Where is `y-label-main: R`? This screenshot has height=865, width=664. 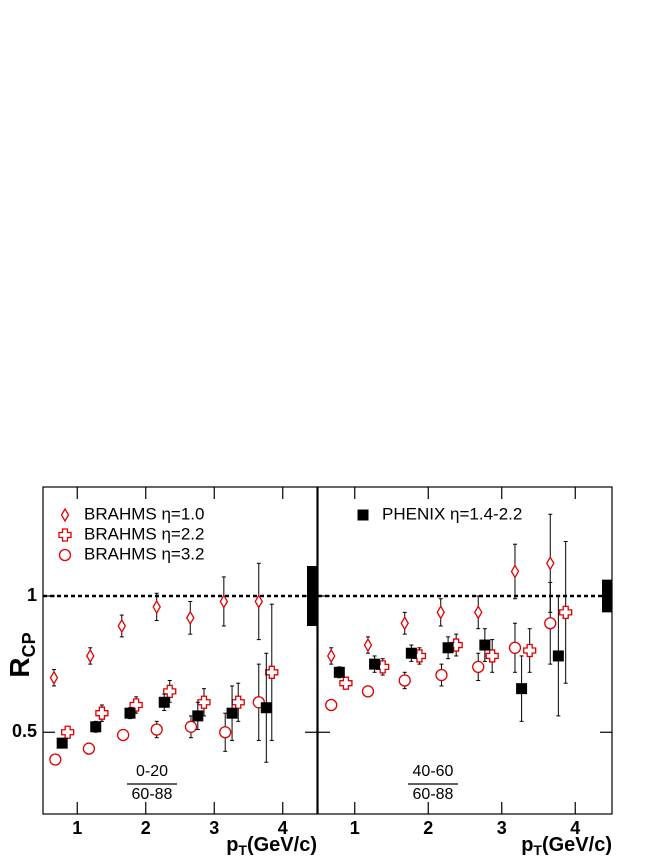
y-label-main: R is located at coordinates (19, 667).